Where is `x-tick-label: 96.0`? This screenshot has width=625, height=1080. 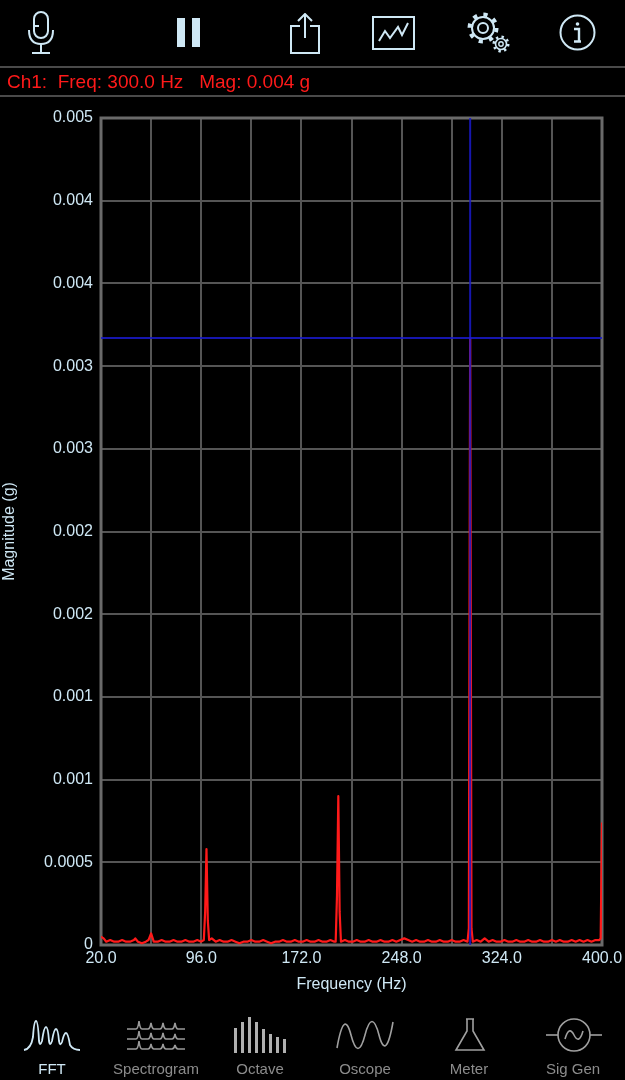
x-tick-label: 96.0 is located at coordinates (201, 958).